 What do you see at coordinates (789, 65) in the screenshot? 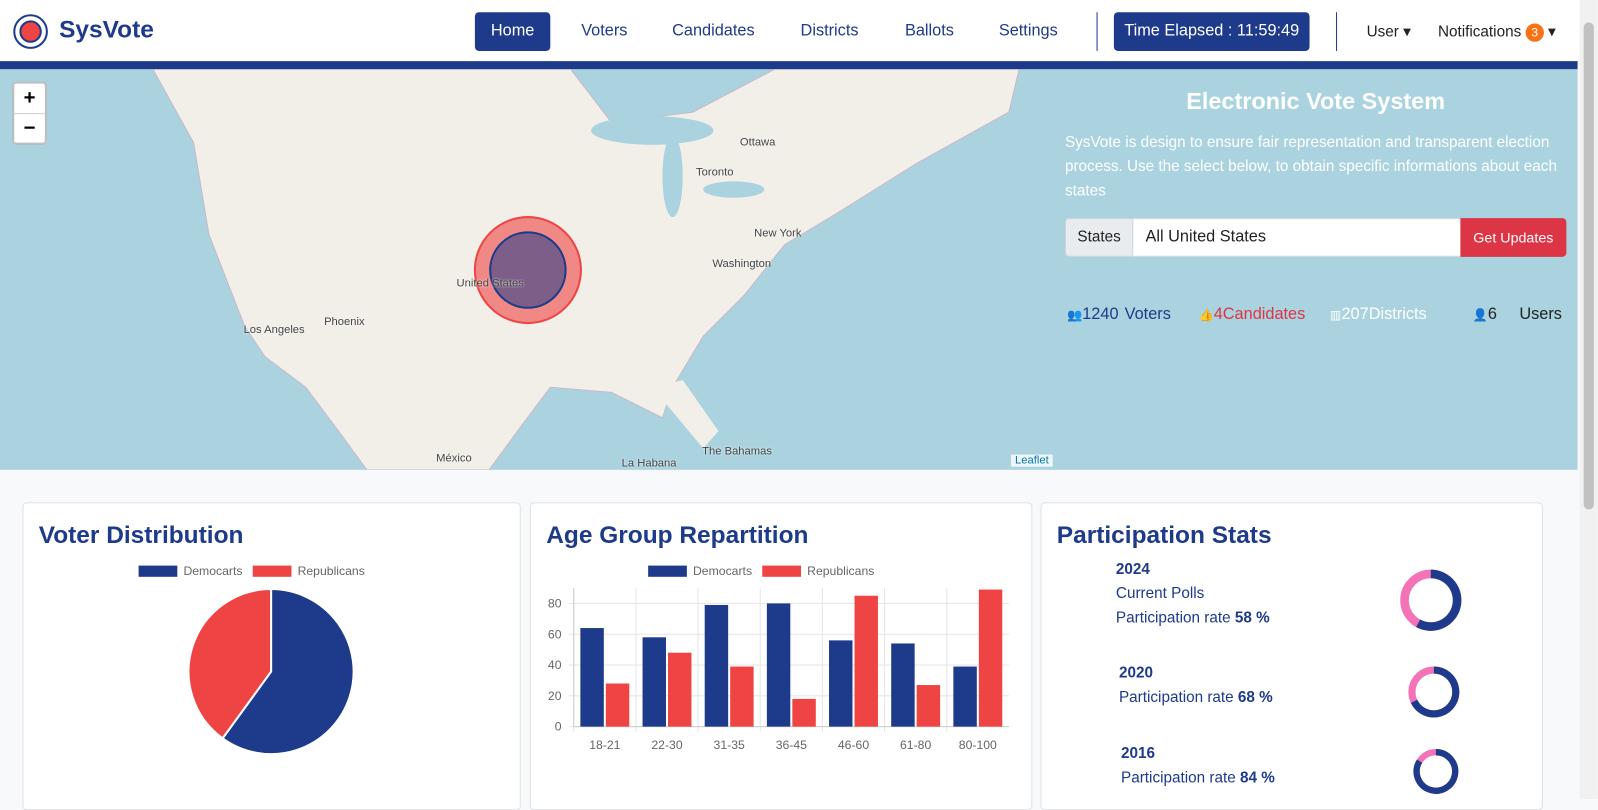
I see `accent-bar` at bounding box center [789, 65].